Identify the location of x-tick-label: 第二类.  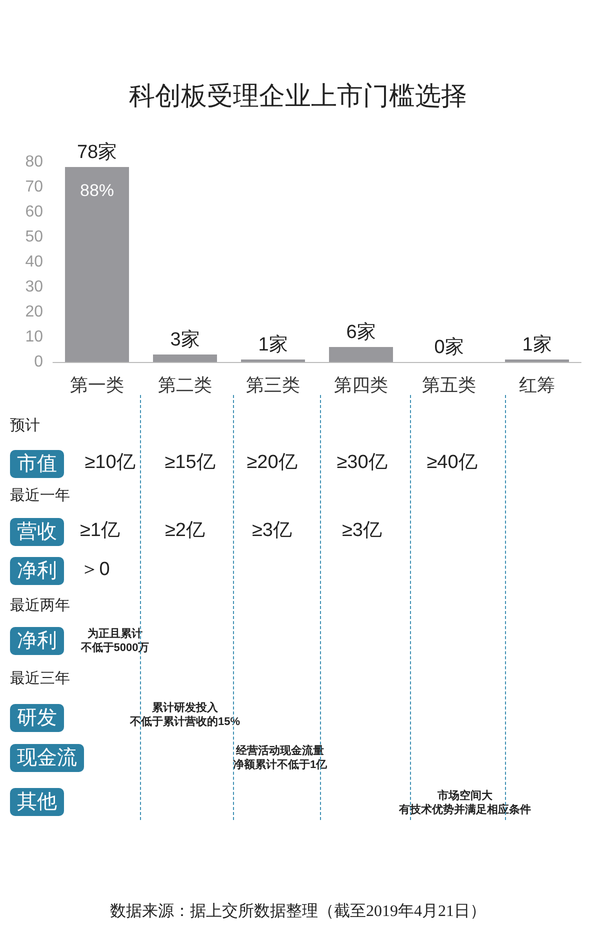
(185, 385).